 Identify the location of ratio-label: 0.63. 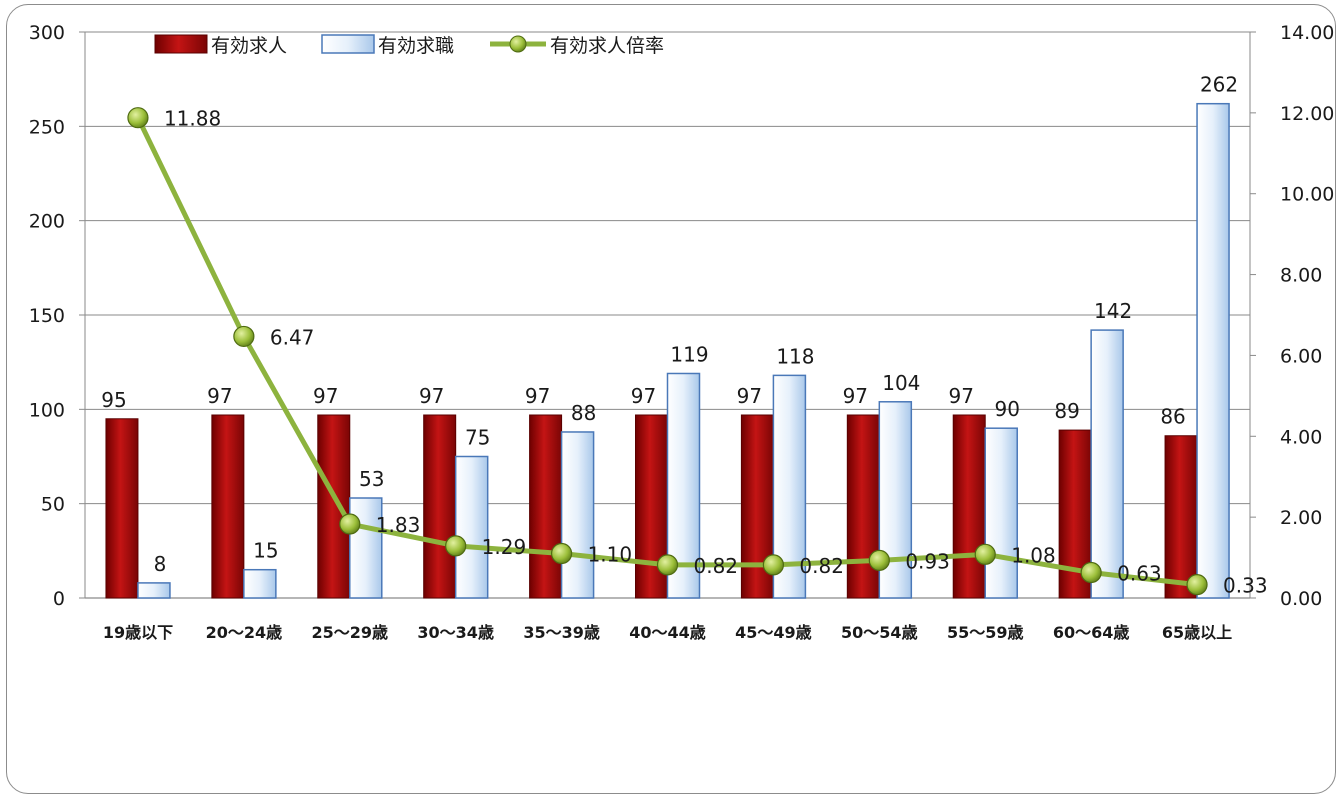
(1139, 574).